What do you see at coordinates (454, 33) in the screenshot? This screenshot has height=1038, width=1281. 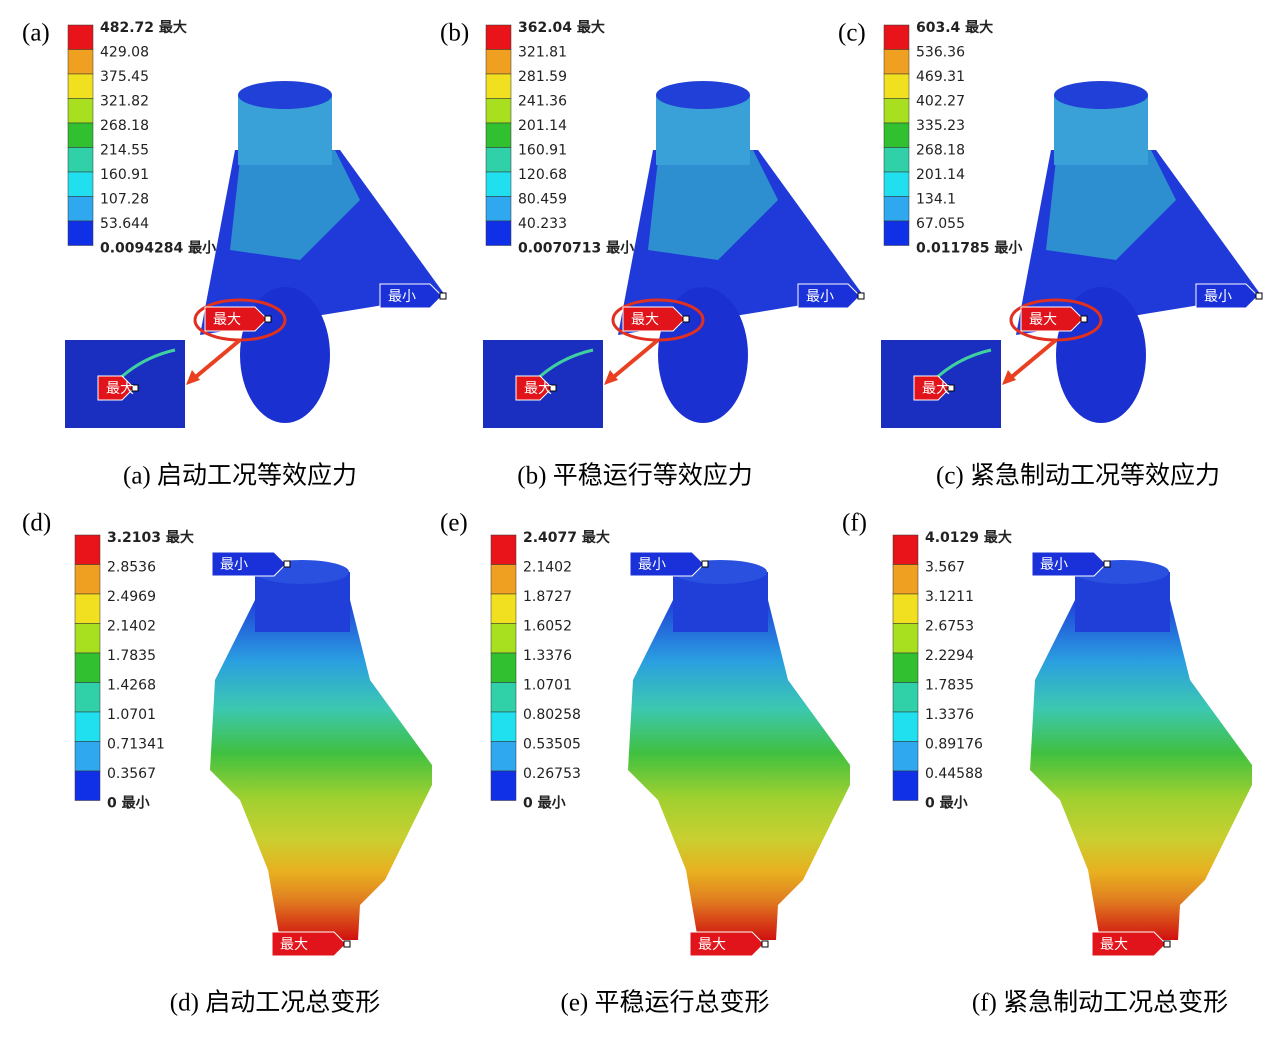 I see `panel-letter: (b)` at bounding box center [454, 33].